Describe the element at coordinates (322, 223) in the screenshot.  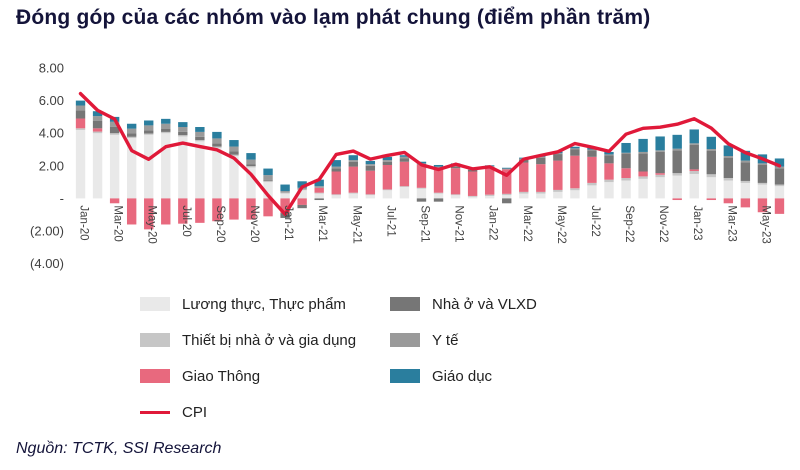
I see `x-axis-tick-label: Mar-21` at that location.